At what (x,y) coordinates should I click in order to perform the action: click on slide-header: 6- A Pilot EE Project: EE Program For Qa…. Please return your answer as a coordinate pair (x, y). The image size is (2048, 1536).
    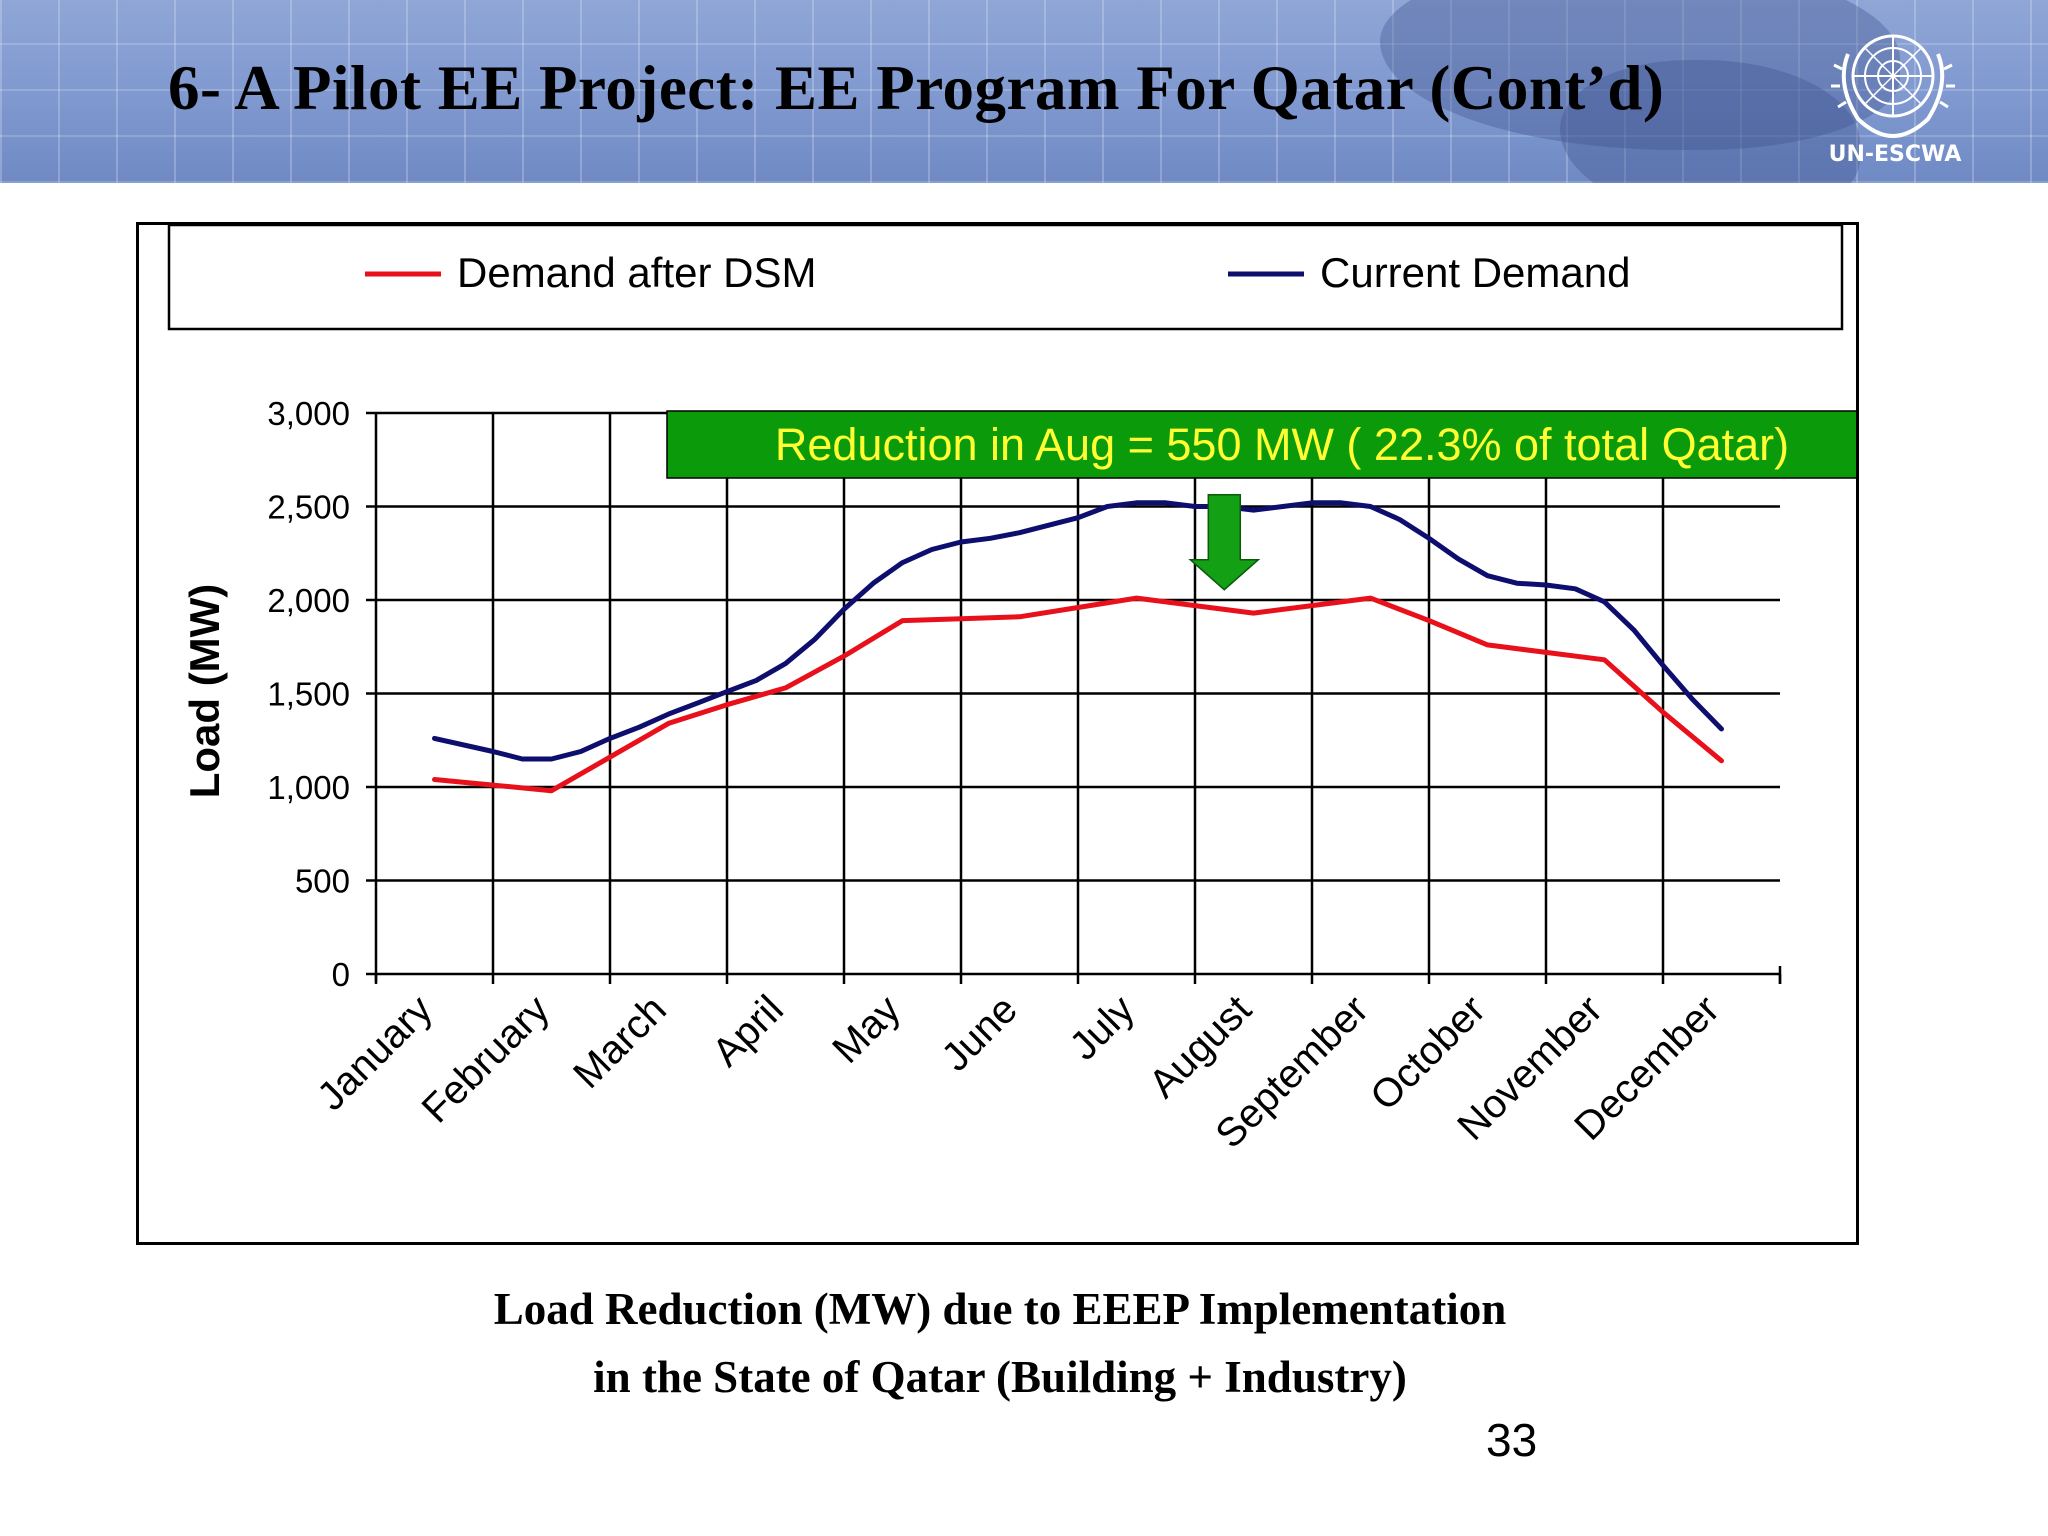
    Looking at the image, I should click on (1024, 91).